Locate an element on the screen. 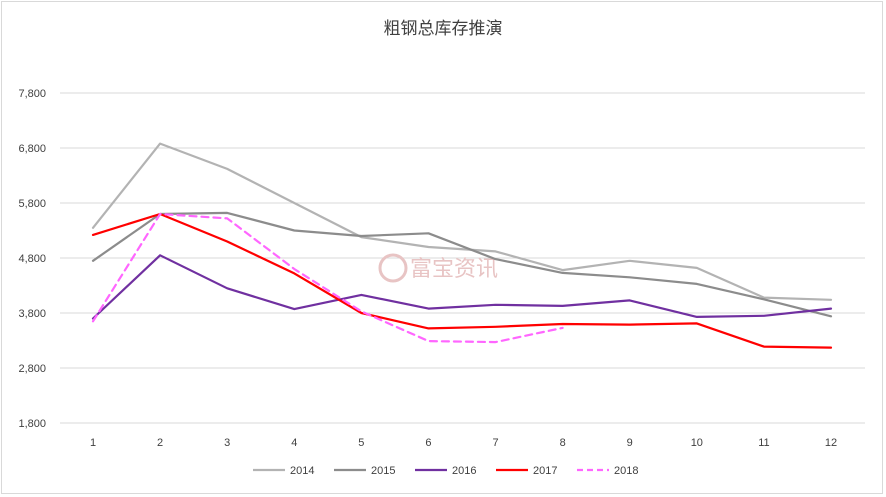 This screenshot has height=497, width=886. x-tick-label: 4 is located at coordinates (294, 443).